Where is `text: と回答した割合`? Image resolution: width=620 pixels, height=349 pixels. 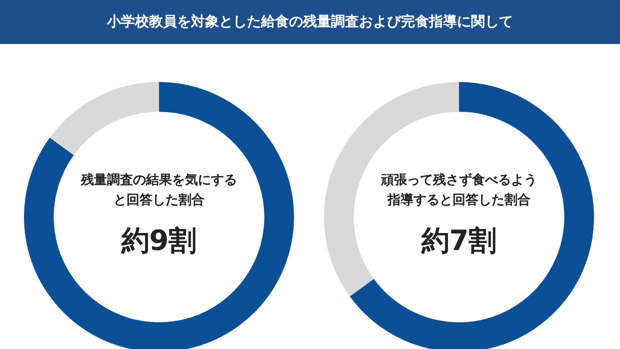 text: と回答した割合 is located at coordinates (159, 201).